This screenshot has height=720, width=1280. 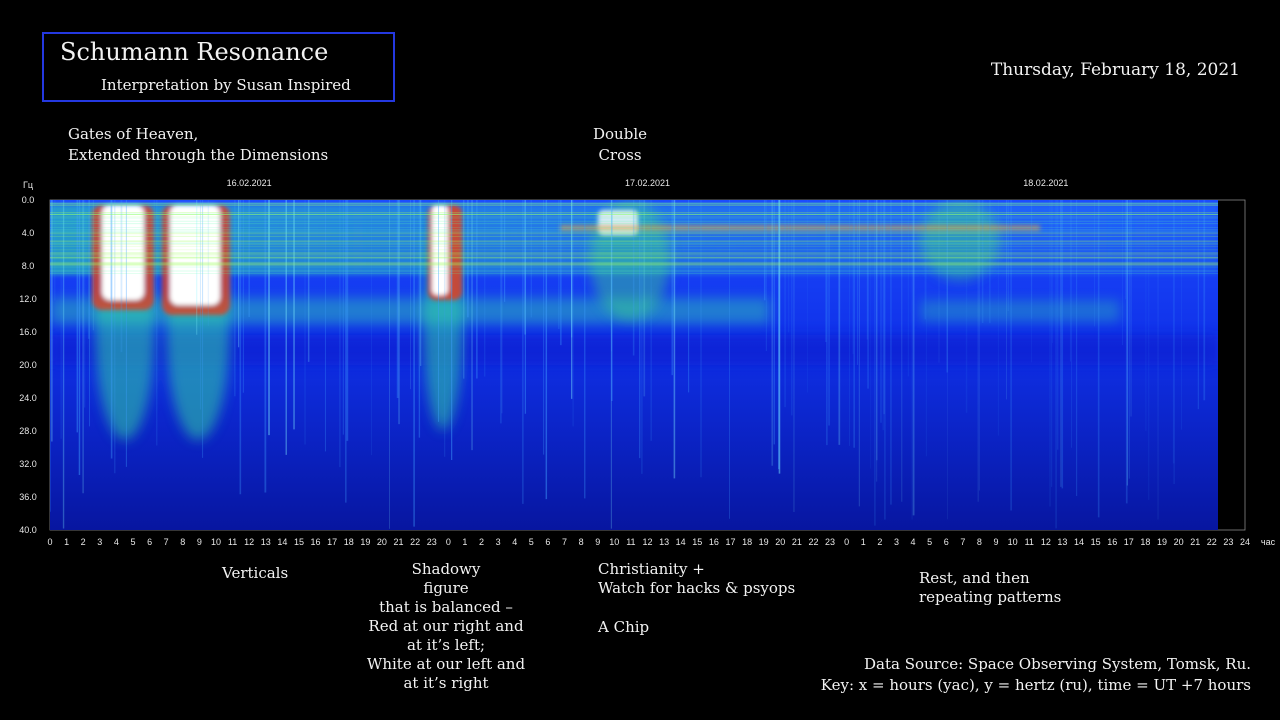 What do you see at coordinates (249, 183) in the screenshot?
I see `date-label: 16.02.2021` at bounding box center [249, 183].